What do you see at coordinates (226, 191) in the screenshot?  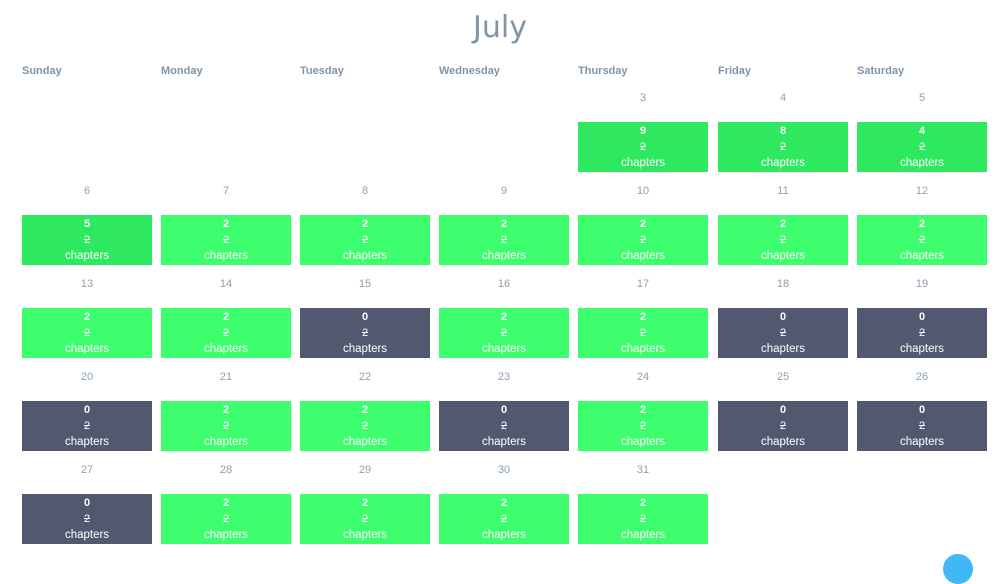 I see `day-number: 7` at bounding box center [226, 191].